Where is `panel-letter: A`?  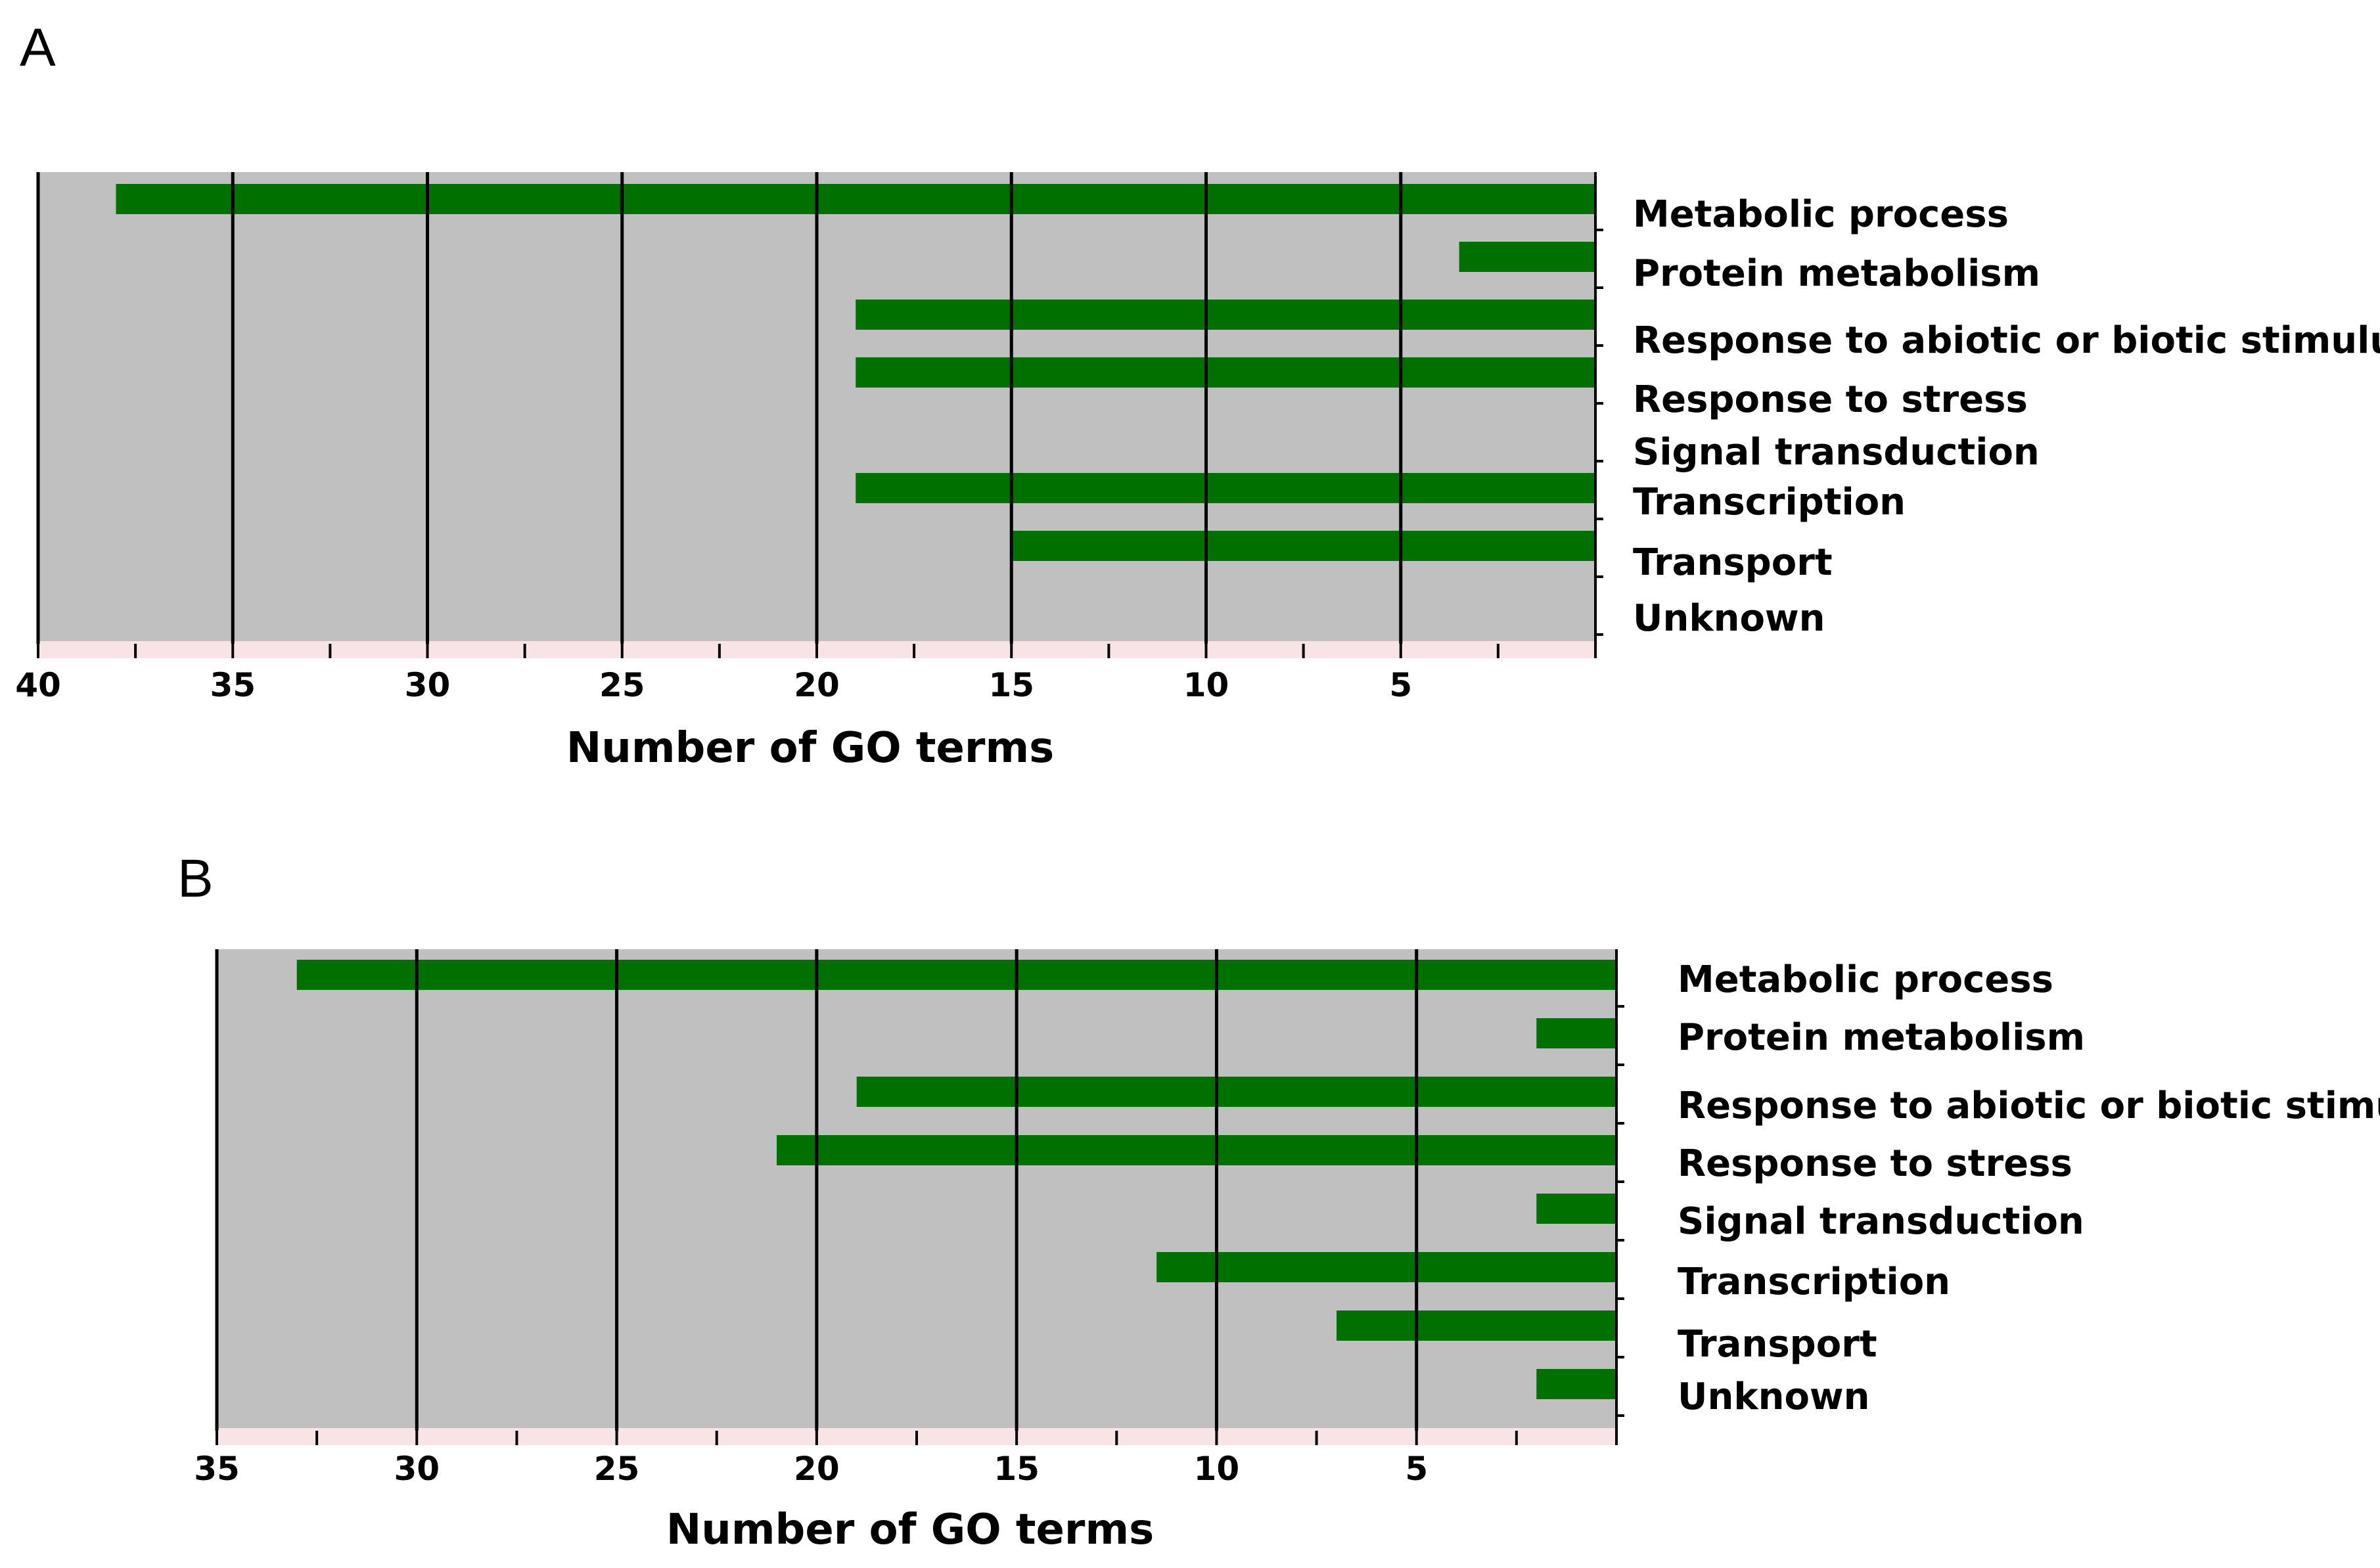 panel-letter: A is located at coordinates (38, 48).